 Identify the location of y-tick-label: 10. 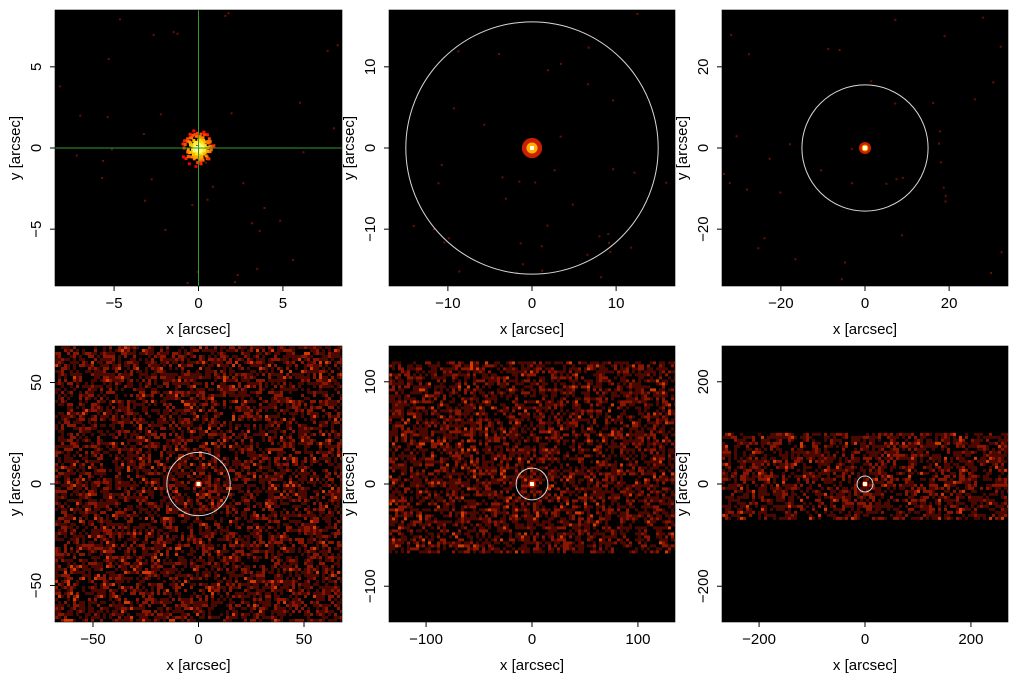
(370, 66).